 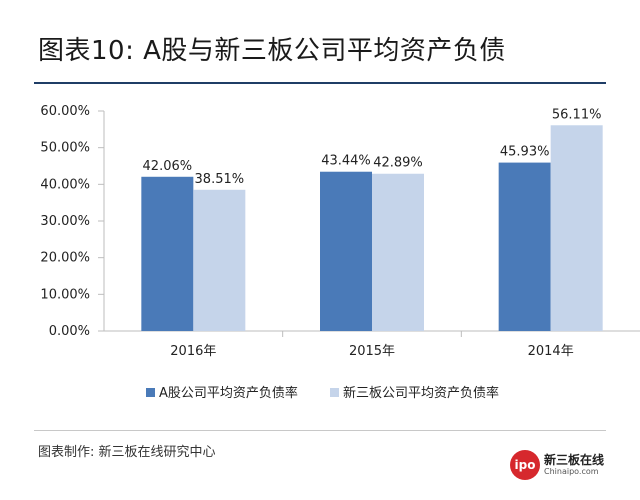 What do you see at coordinates (577, 114) in the screenshot?
I see `bar-value-label: 56.11%` at bounding box center [577, 114].